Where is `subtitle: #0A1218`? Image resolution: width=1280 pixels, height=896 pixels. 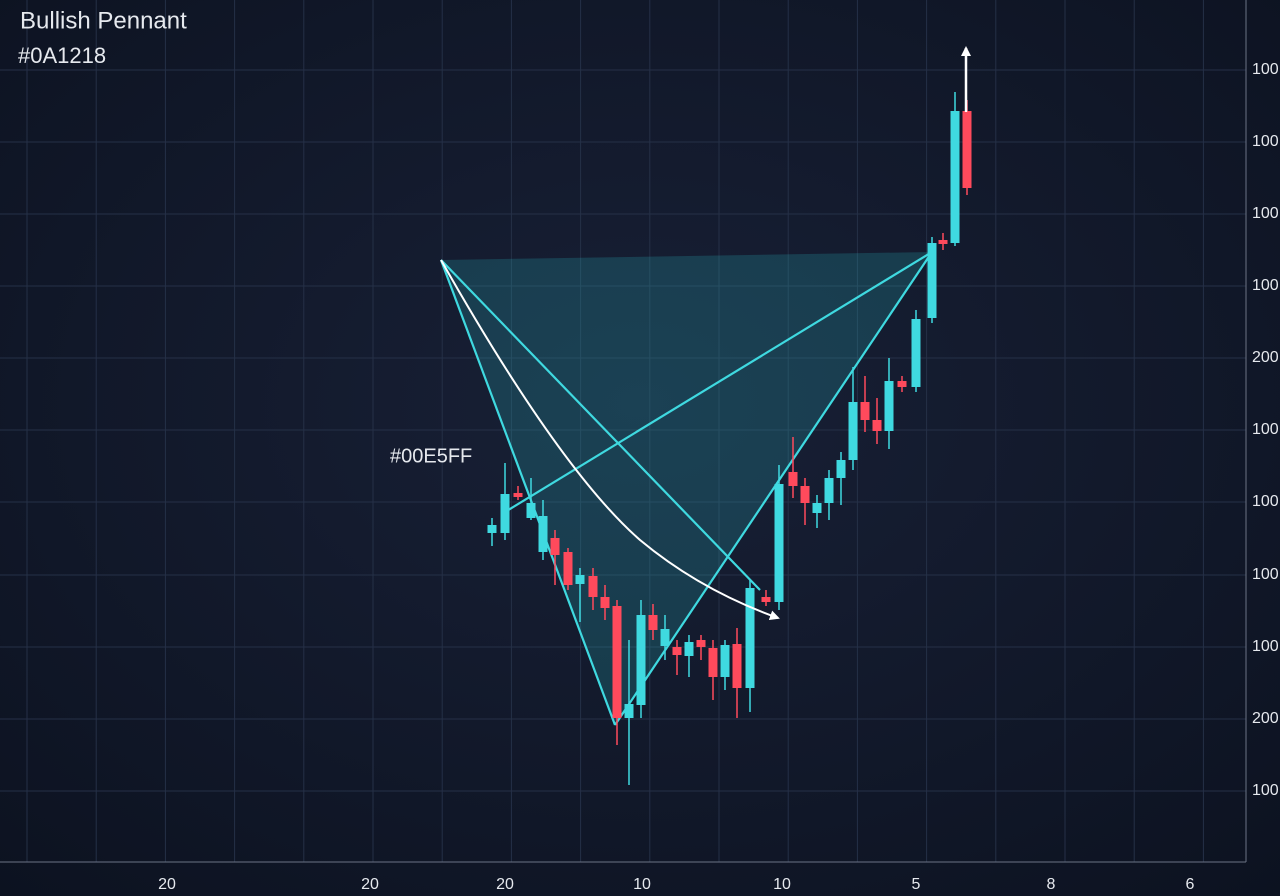
subtitle: #0A1218 is located at coordinates (62, 55).